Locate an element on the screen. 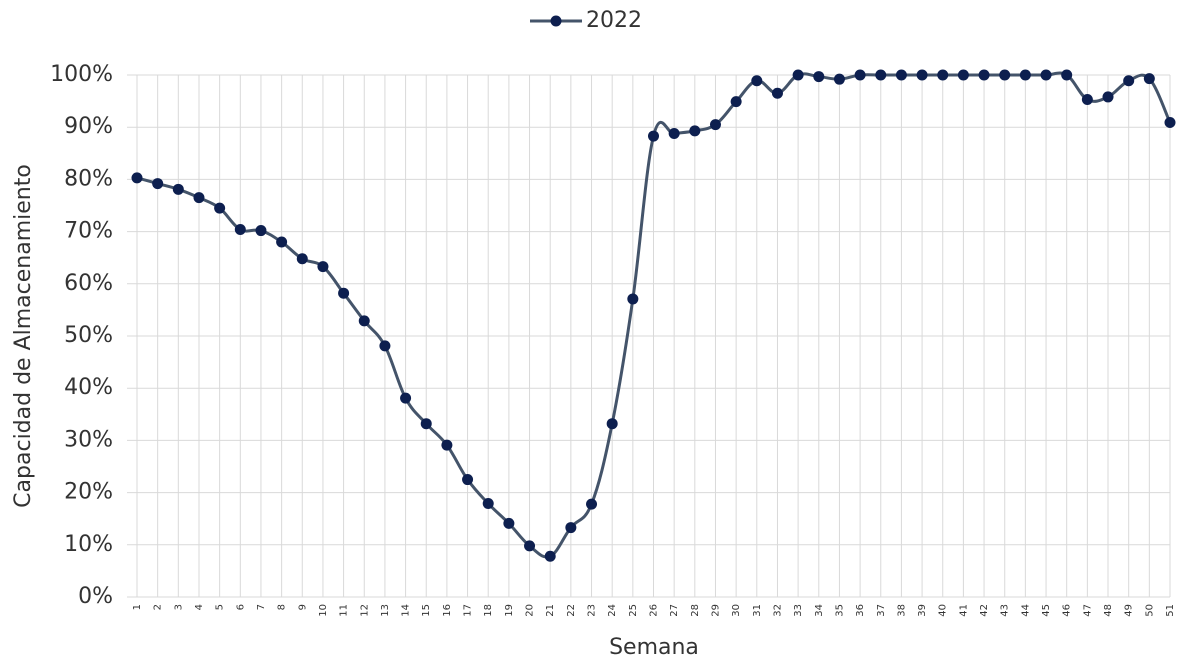  x-tick-label: 25 is located at coordinates (633, 610).